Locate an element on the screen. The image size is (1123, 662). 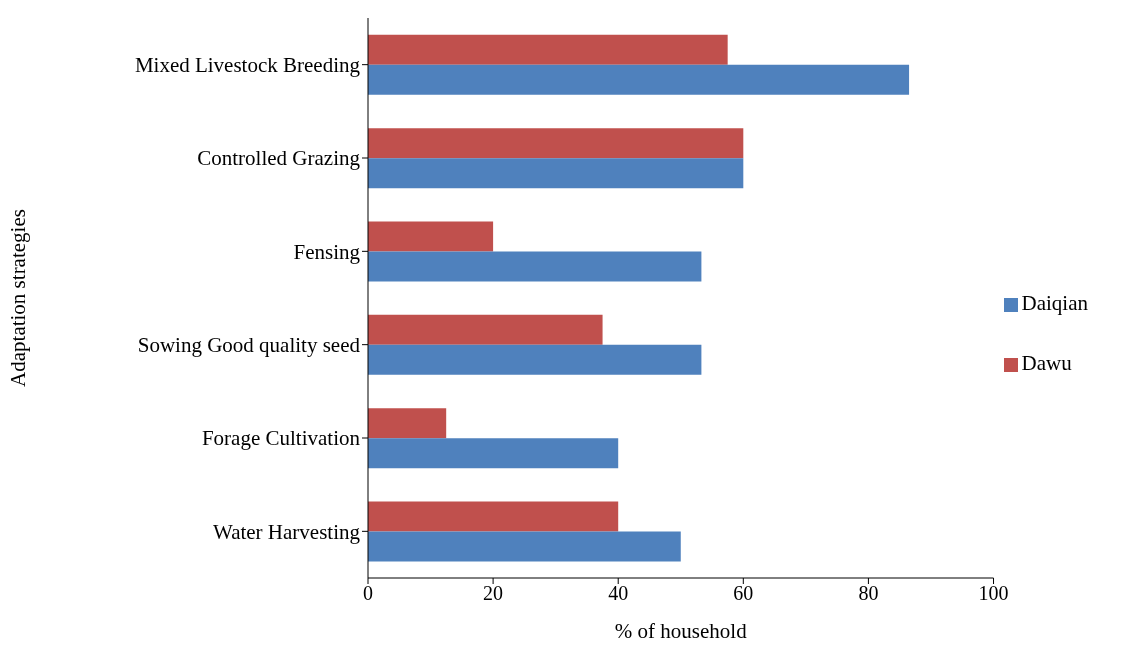
x-axis-title: % of household is located at coordinates (681, 631).